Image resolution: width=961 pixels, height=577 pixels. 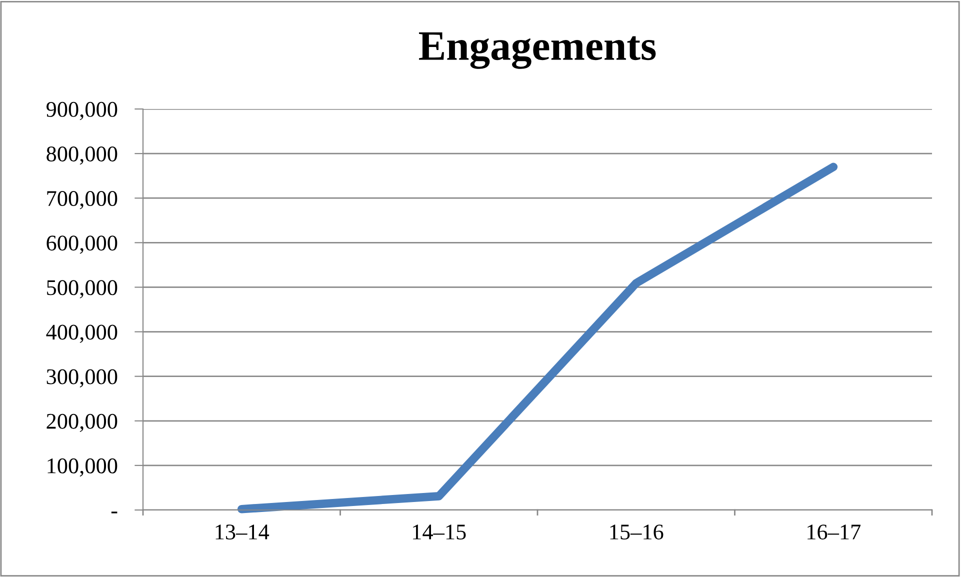 I want to click on y-tick-label: 900,000, so click(x=82, y=111).